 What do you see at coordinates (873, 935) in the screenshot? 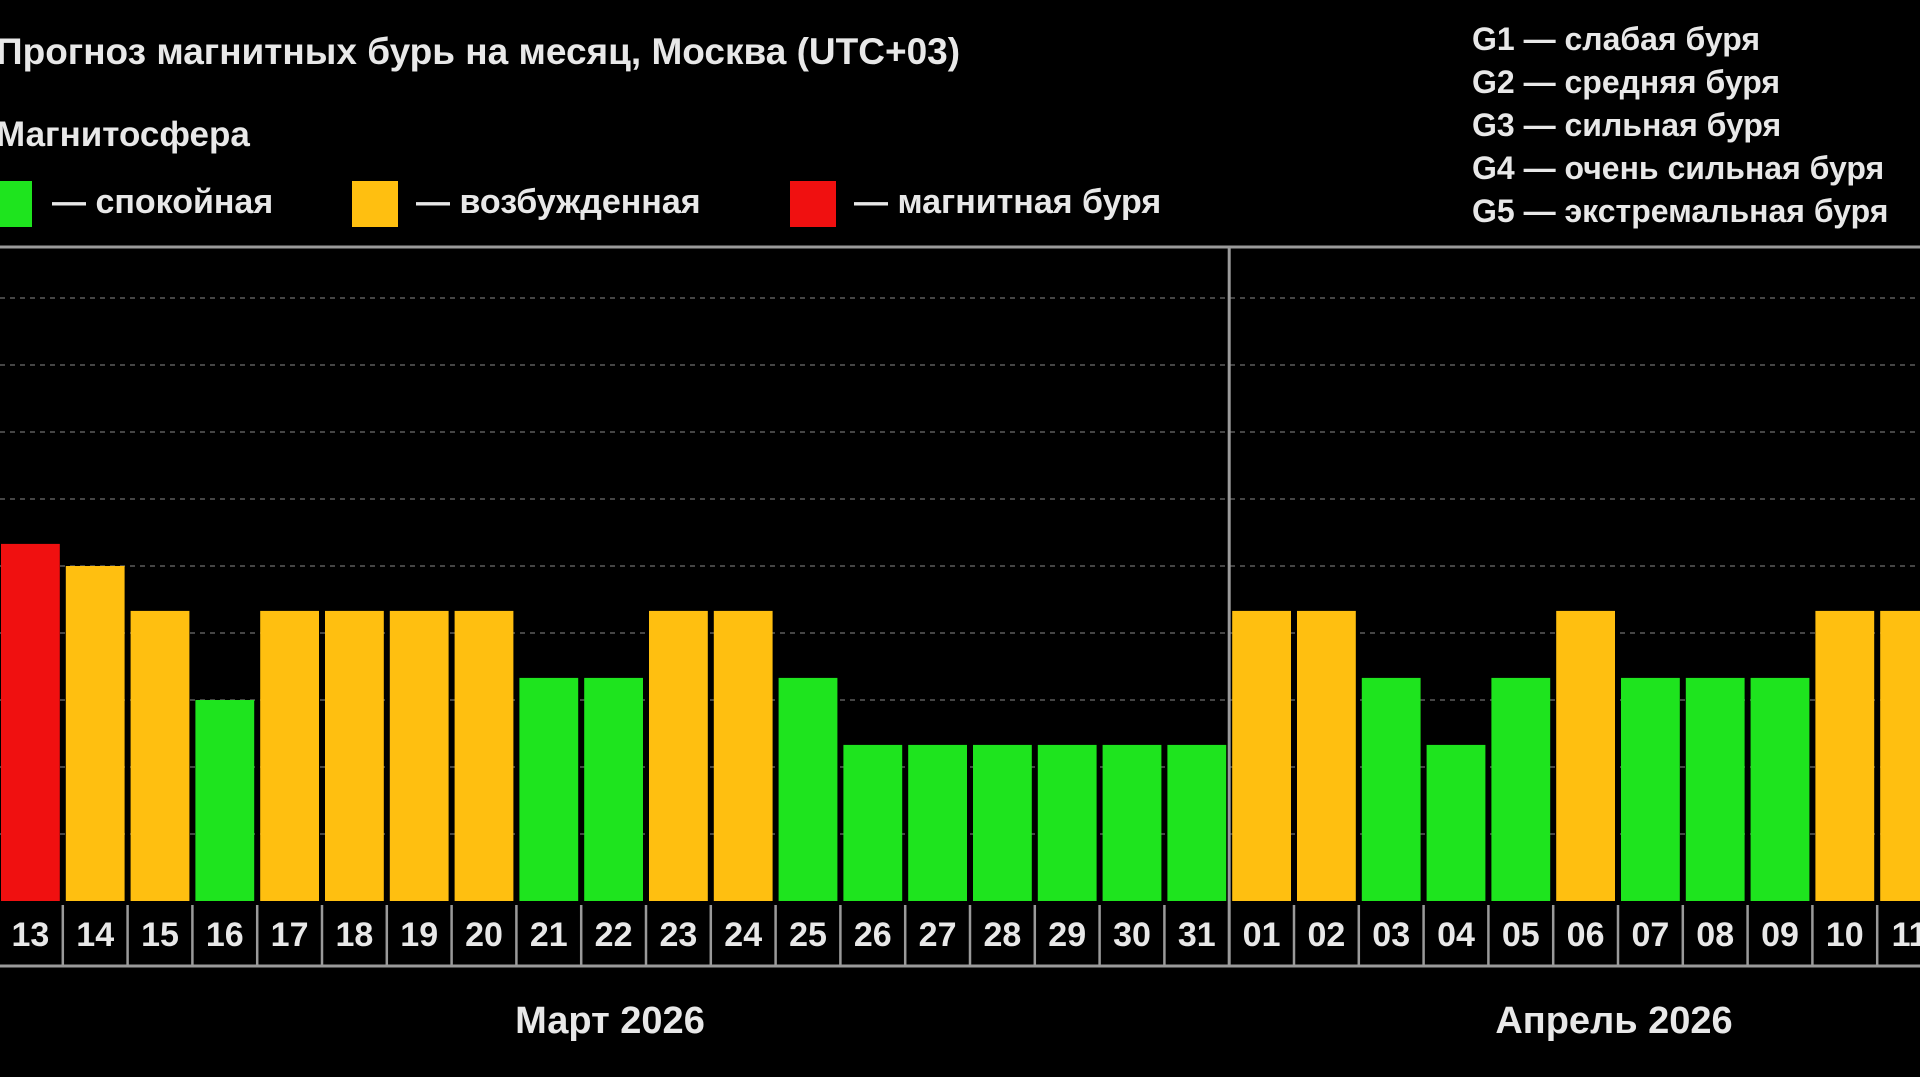
I see `tick-label-day: 26` at bounding box center [873, 935].